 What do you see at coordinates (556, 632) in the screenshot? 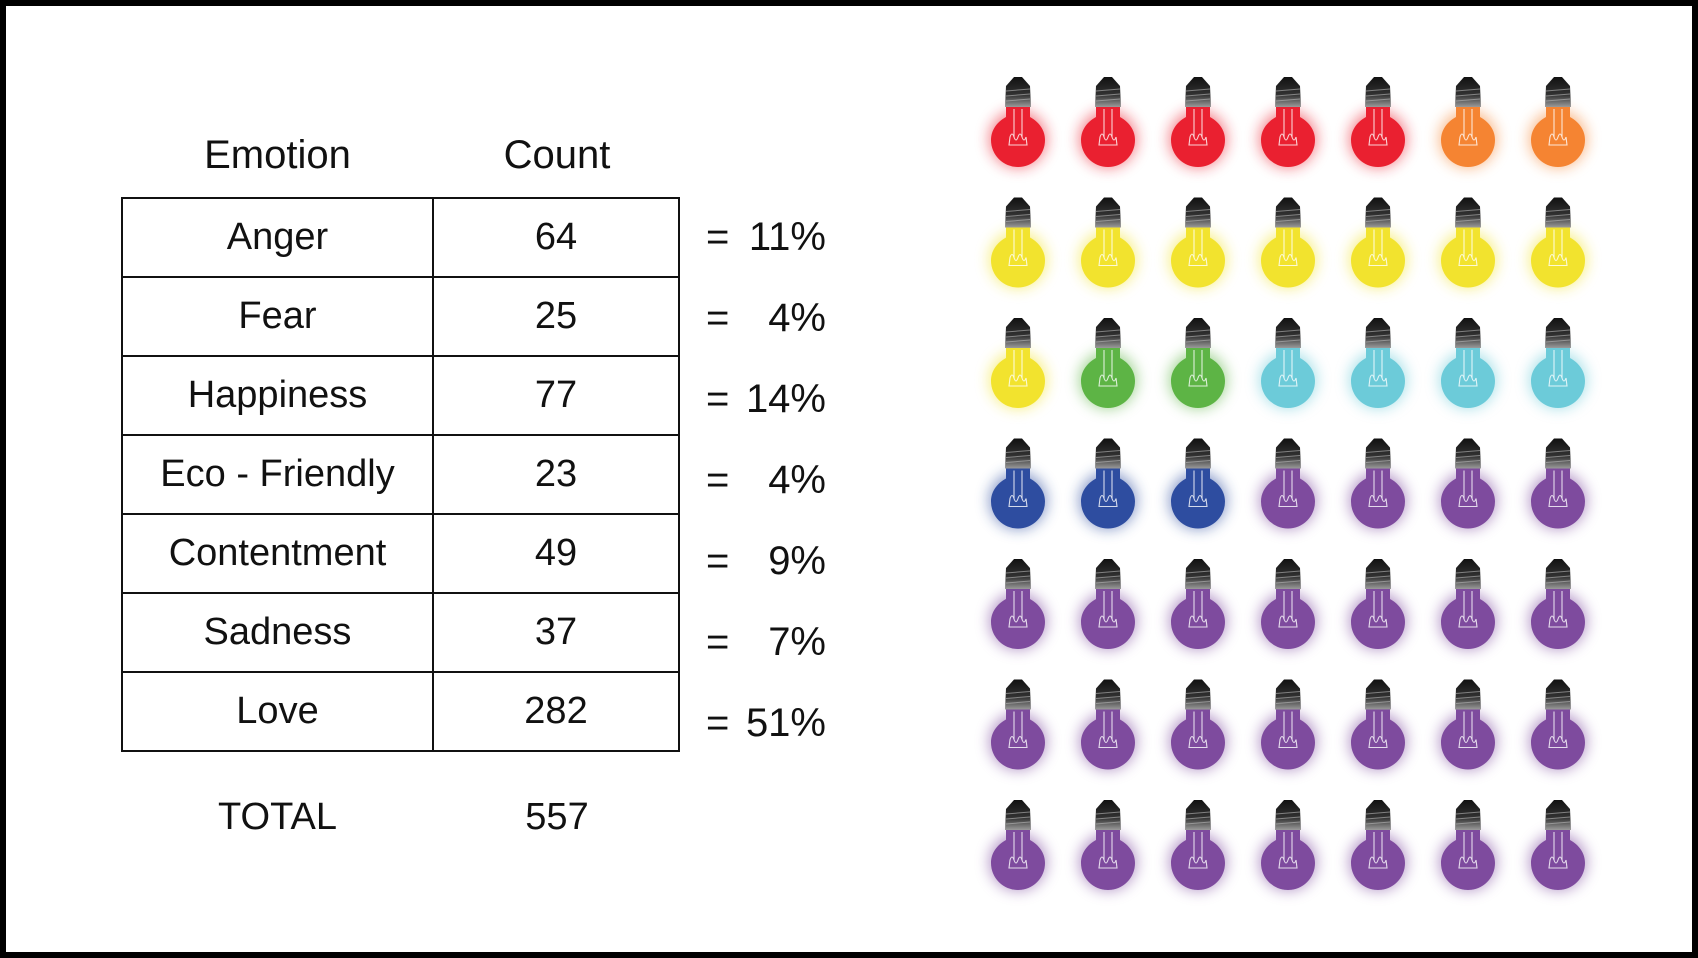
I see `count-cell: 37` at bounding box center [556, 632].